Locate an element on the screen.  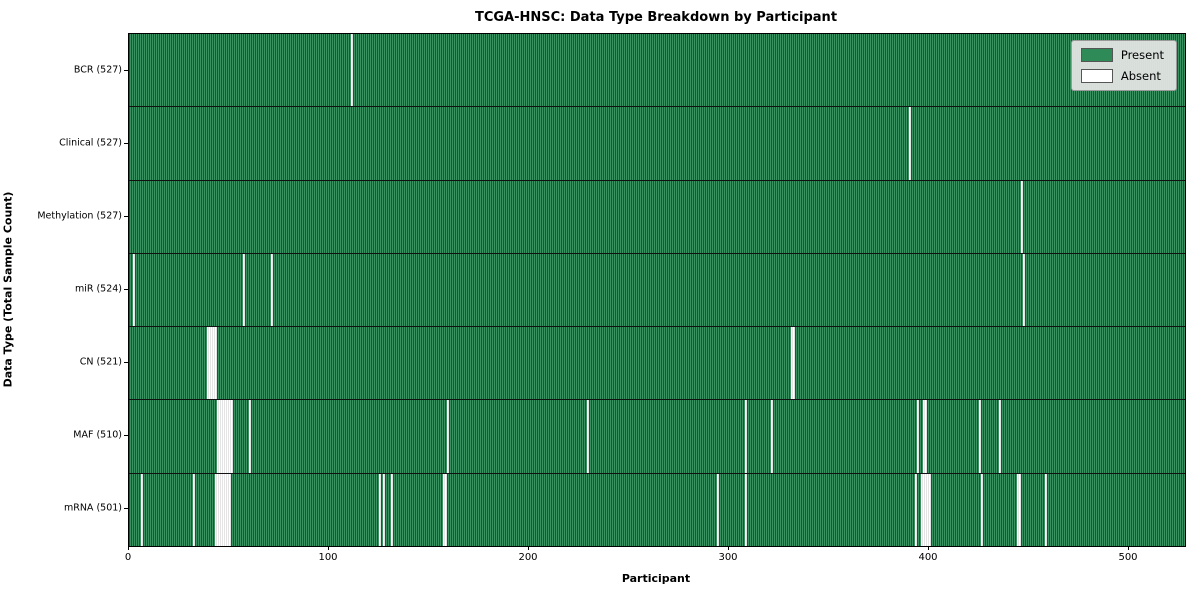
row-label-clinical: Clinical (527) is located at coordinates (90, 143).